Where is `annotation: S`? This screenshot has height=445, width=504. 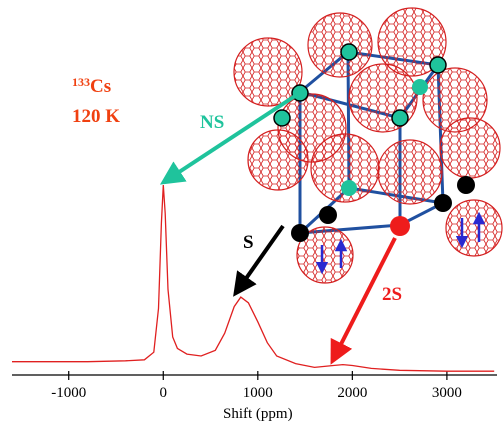
annotation: S is located at coordinates (248, 242).